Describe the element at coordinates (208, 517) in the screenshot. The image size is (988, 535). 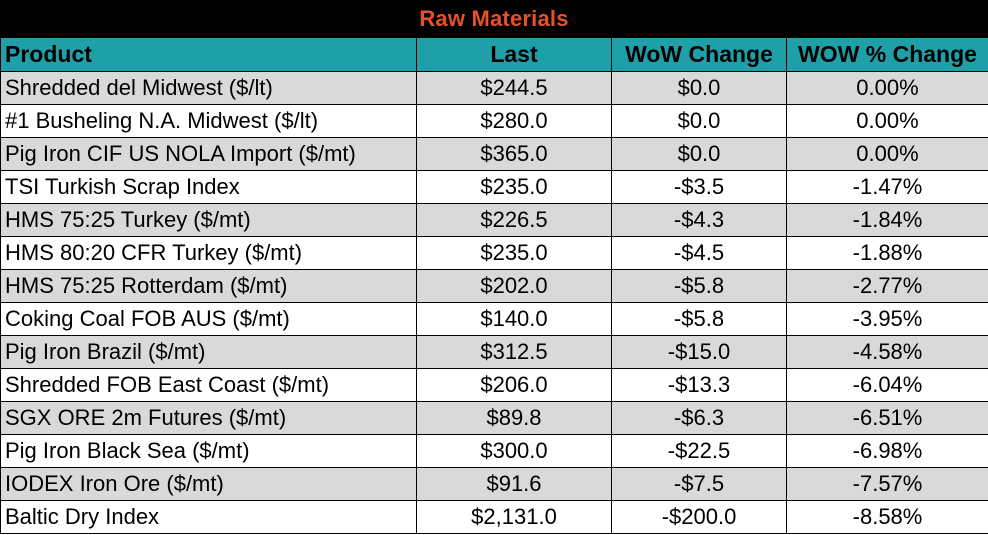
I see `product-cell: Baltic Dry Index` at that location.